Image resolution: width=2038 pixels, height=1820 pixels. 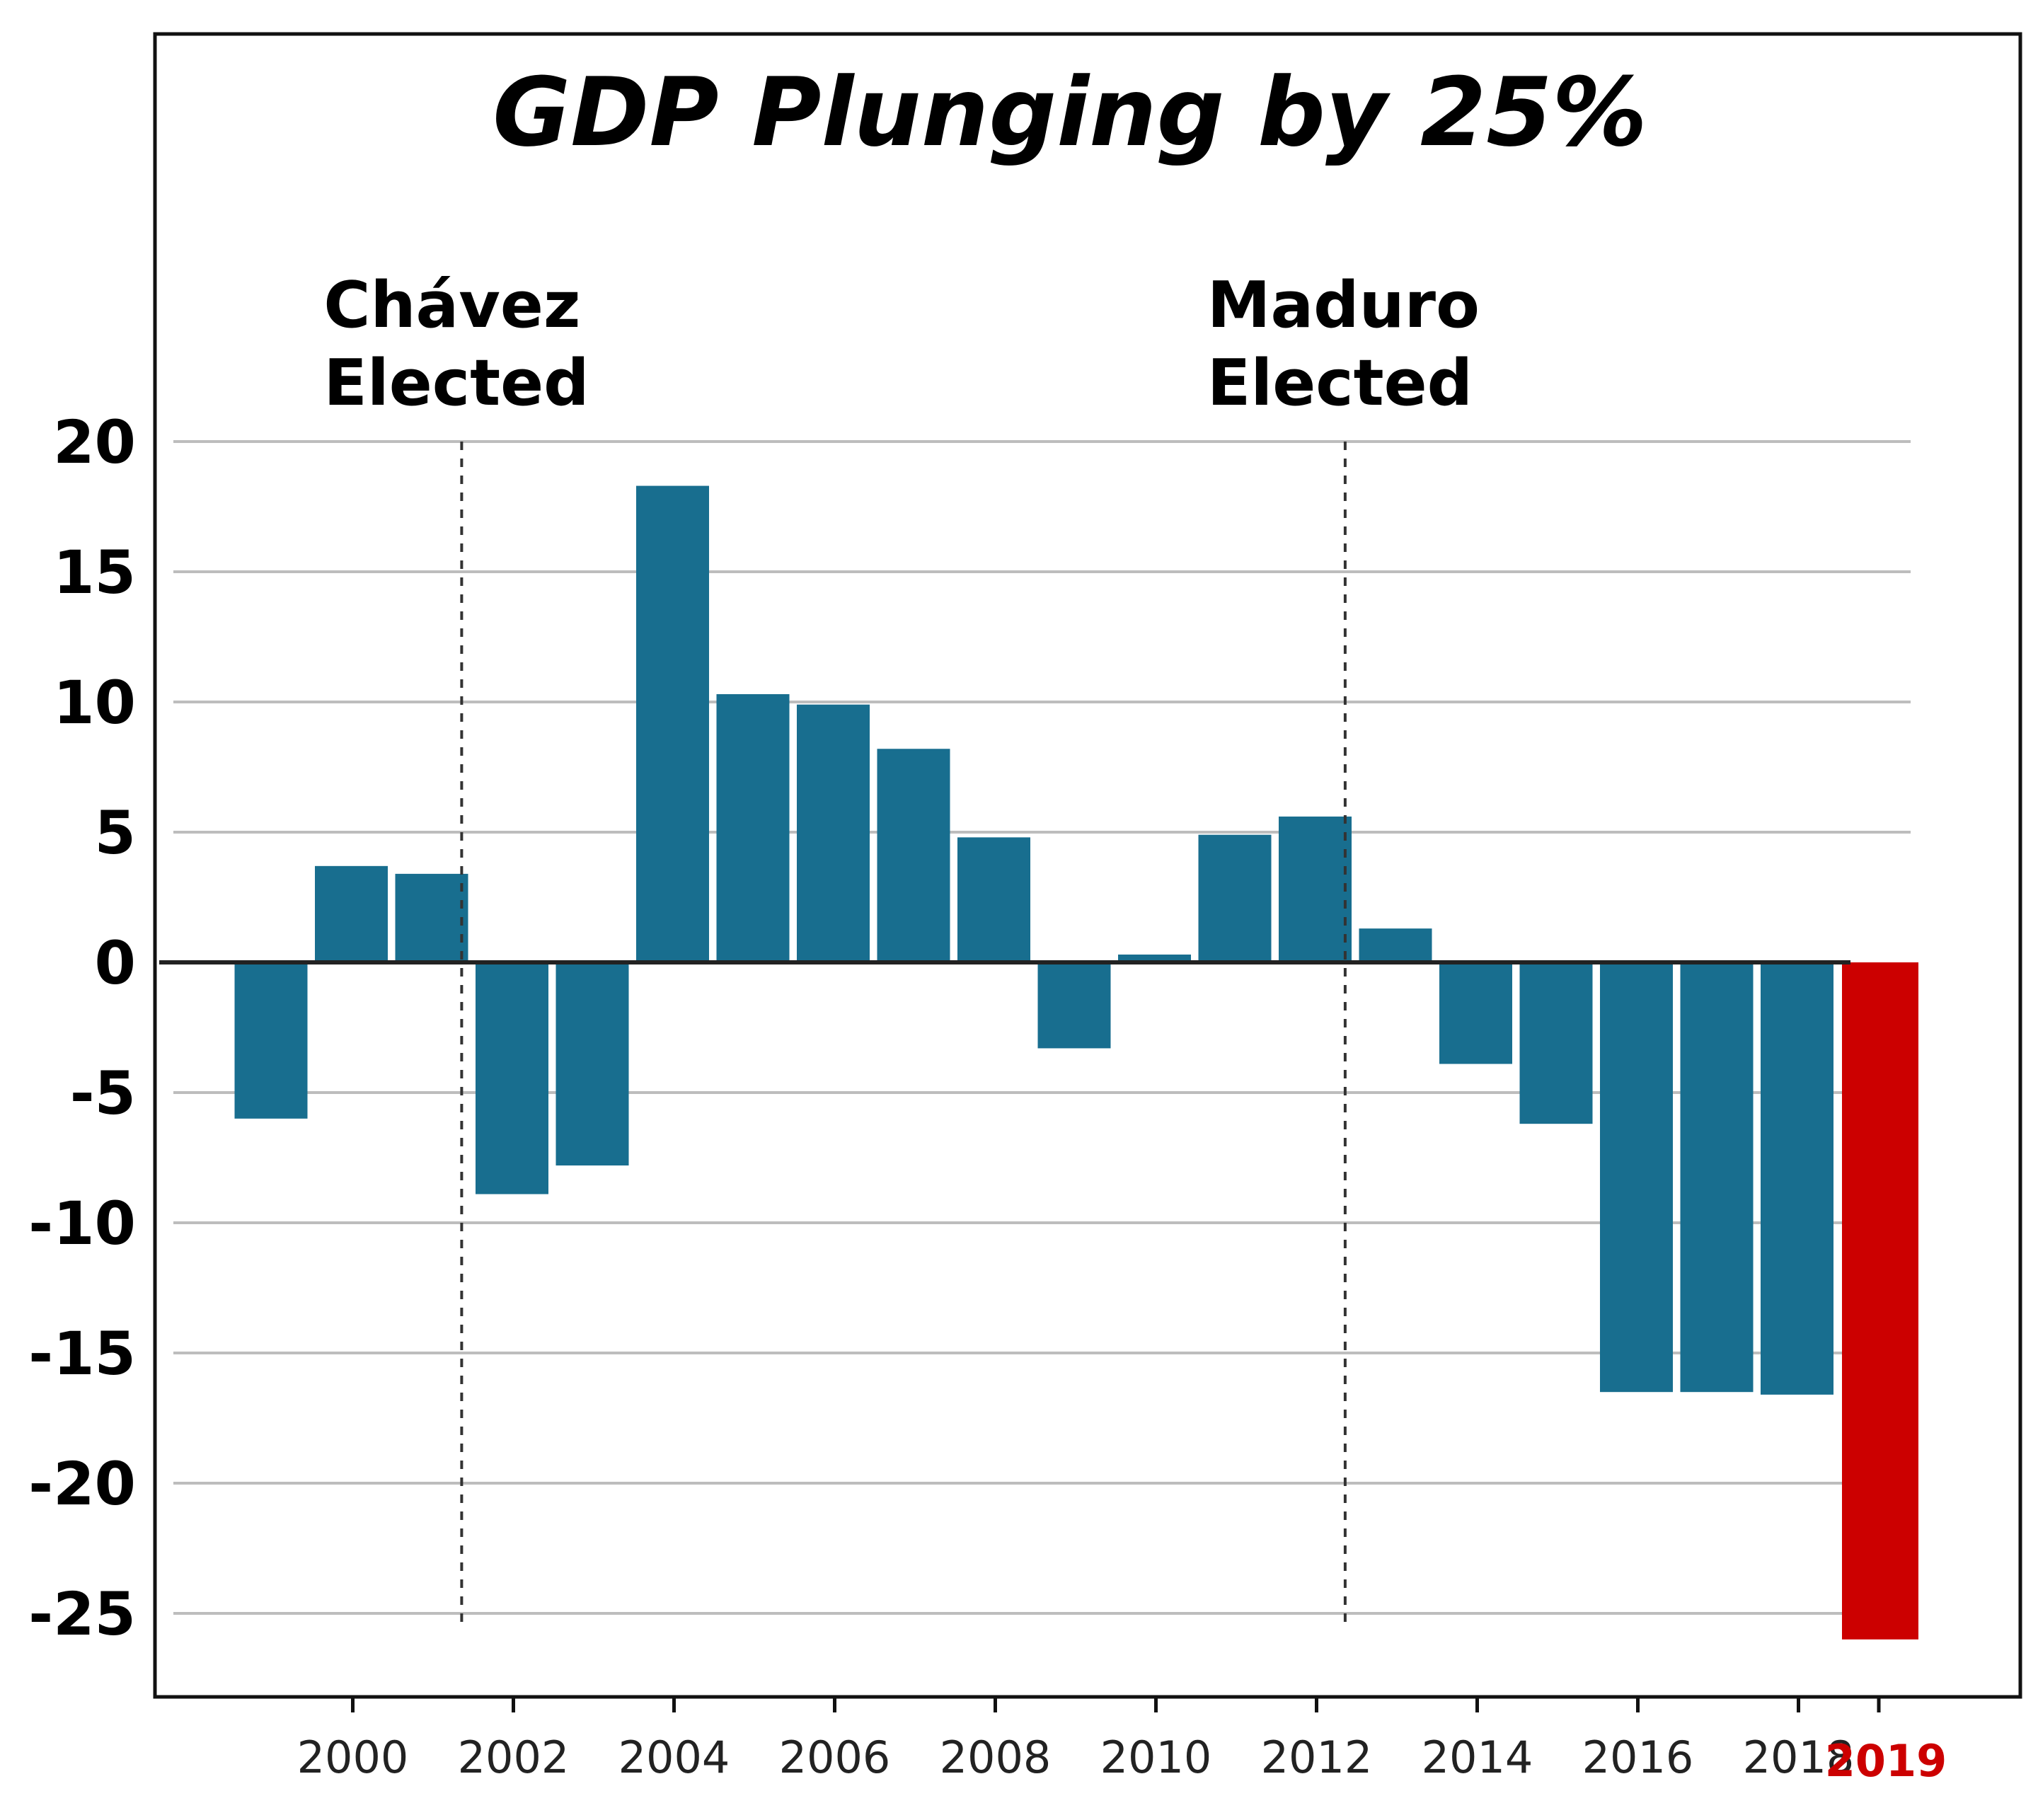 I want to click on bar-2006, so click(x=833, y=833).